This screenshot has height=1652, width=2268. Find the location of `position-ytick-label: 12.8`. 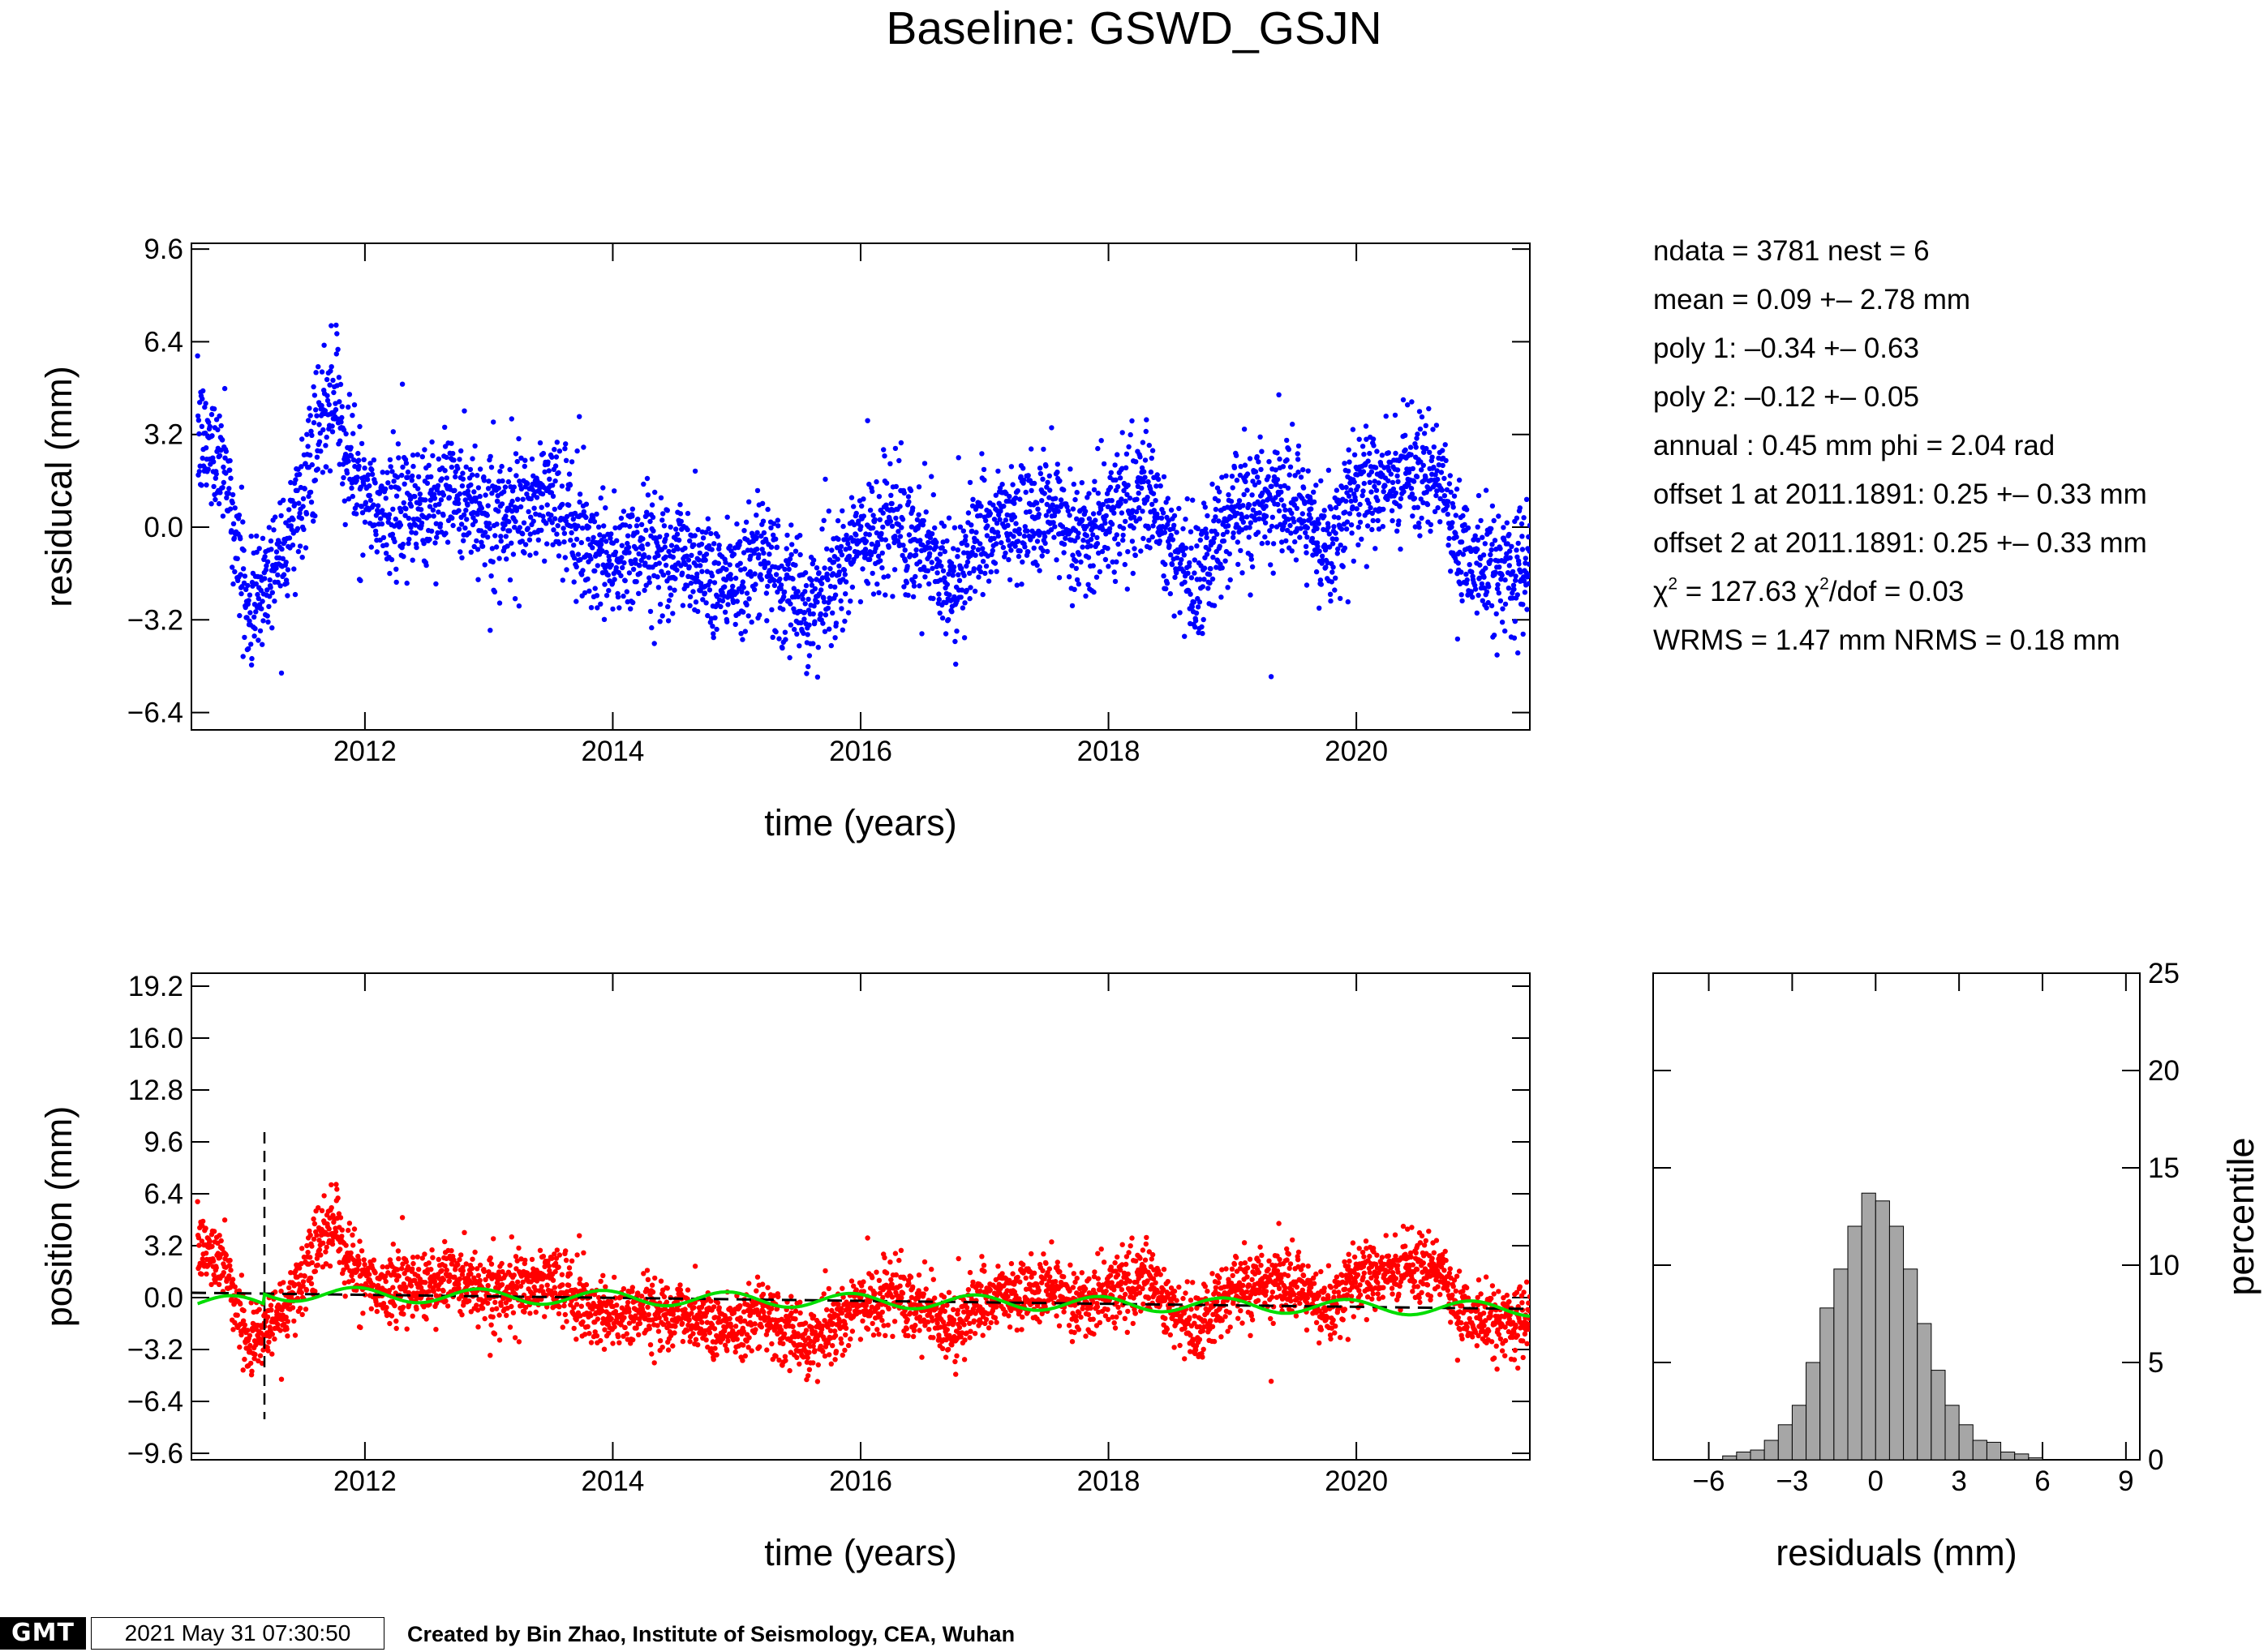

position-ytick-label: 12.8 is located at coordinates (155, 1090).